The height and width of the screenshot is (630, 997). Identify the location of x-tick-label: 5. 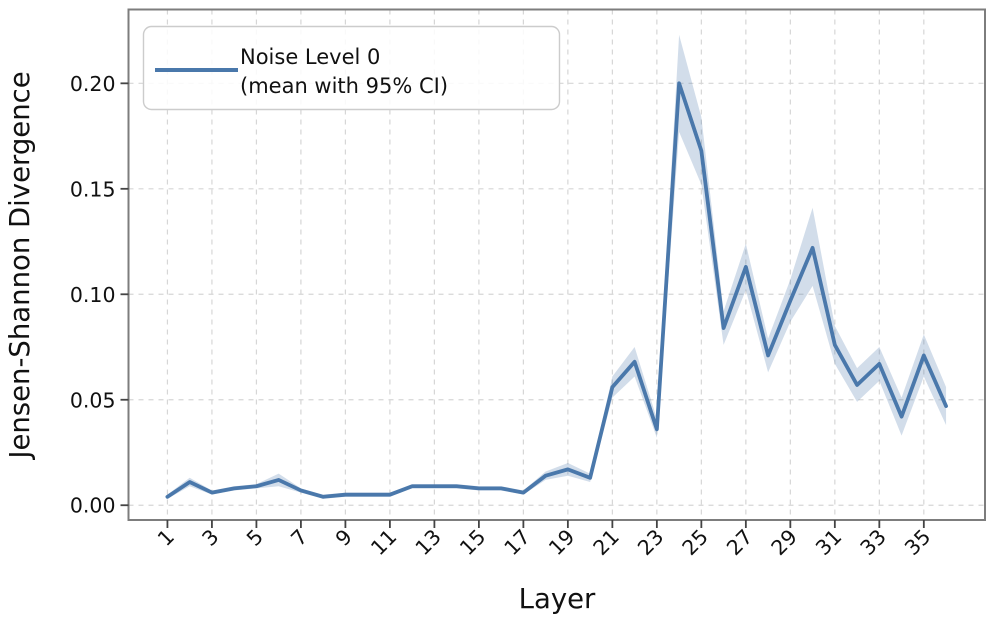
(255, 538).